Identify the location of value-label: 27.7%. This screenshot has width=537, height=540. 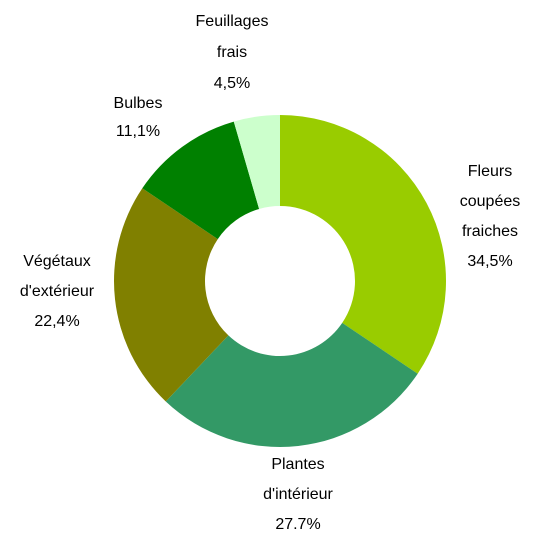
(298, 524).